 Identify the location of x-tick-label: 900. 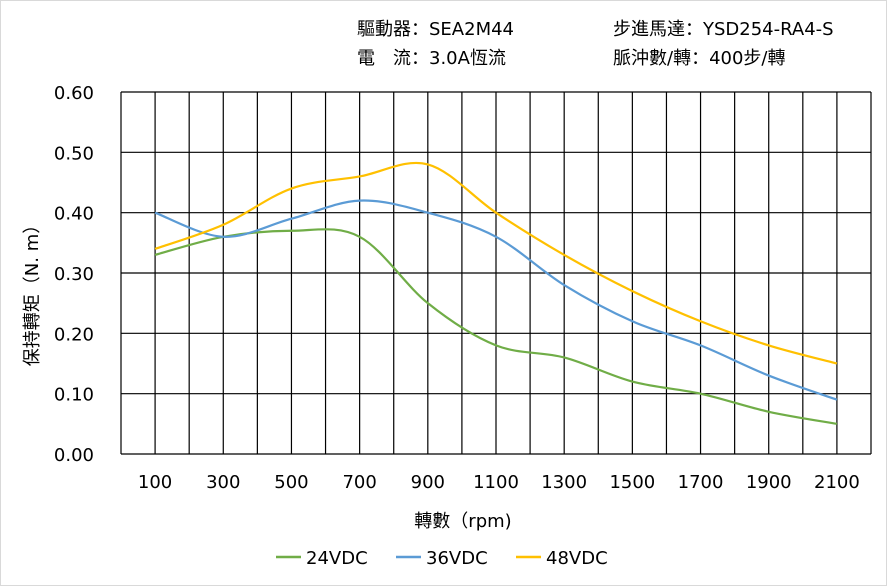
(428, 482).